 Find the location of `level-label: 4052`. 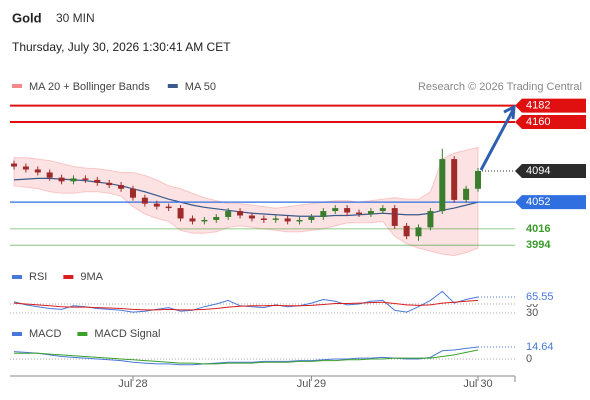

level-label: 4052 is located at coordinates (538, 202).